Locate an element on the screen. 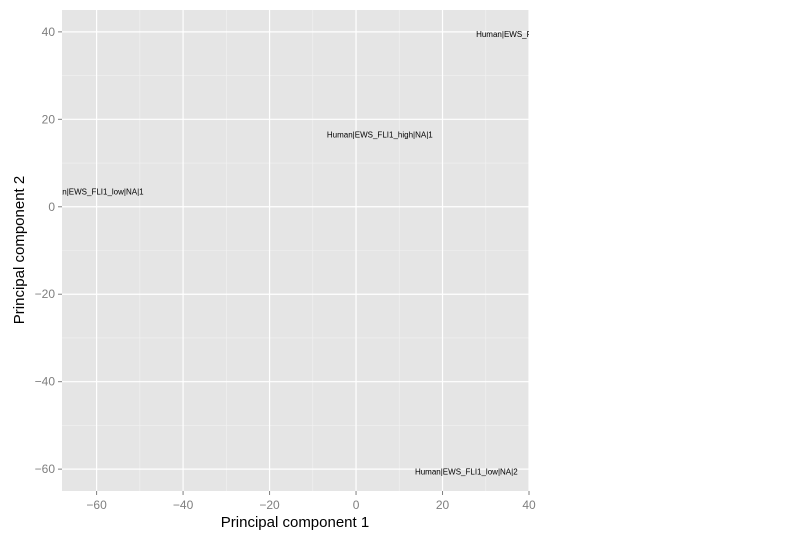  y-tick-label: 0 is located at coordinates (51, 207).